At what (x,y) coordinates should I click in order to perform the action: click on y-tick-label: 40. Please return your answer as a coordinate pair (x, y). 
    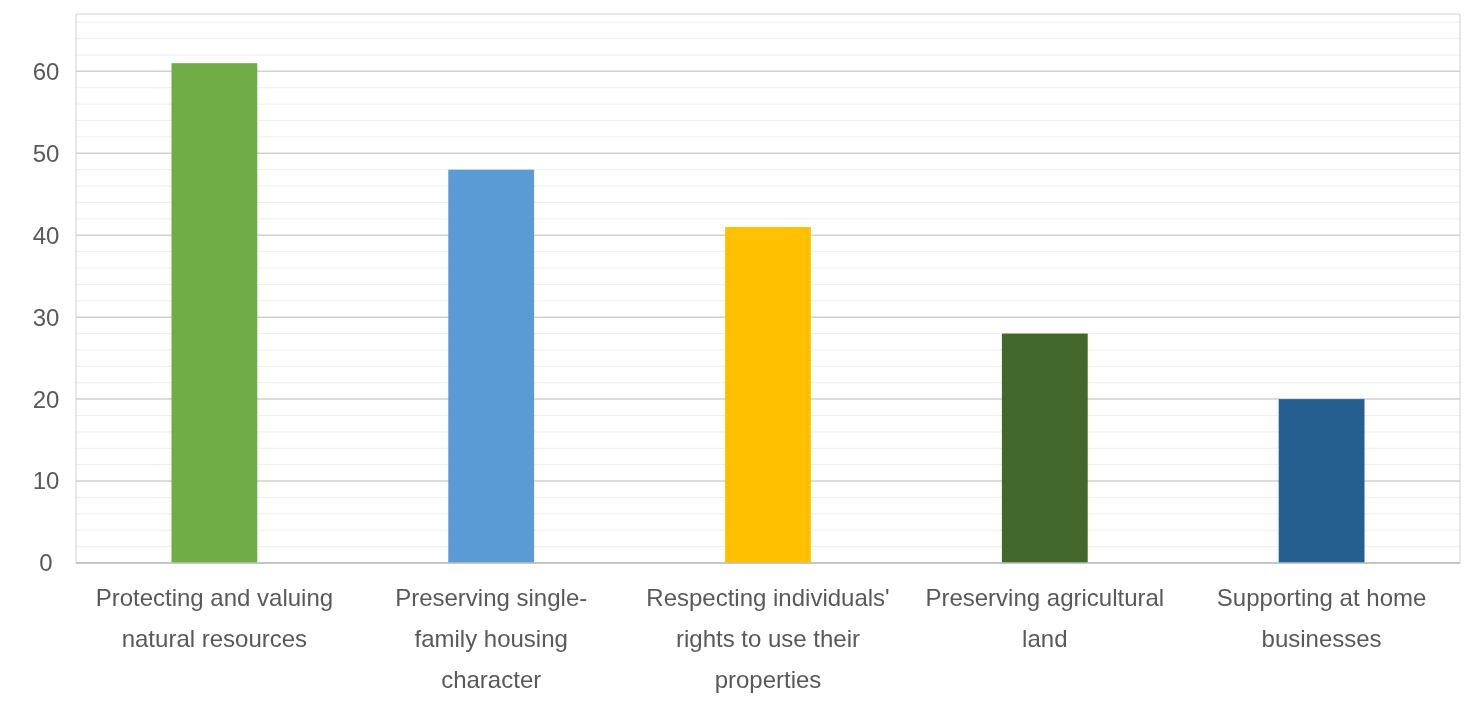
    Looking at the image, I should click on (46, 235).